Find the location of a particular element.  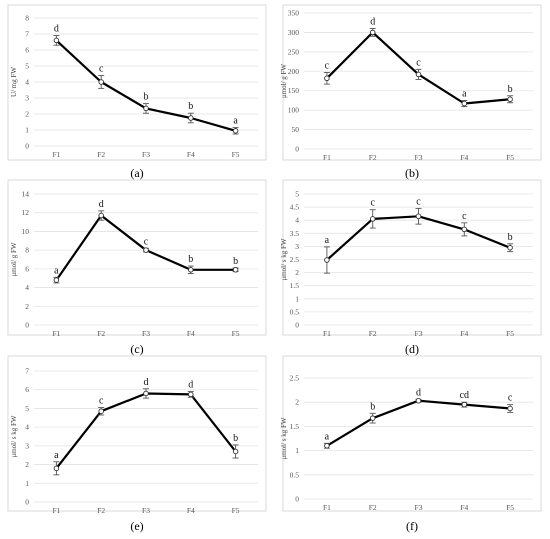

y-tick-label: 100 is located at coordinates (294, 110).